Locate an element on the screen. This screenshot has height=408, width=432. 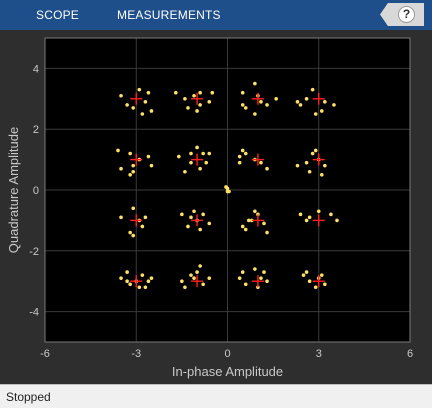
x-tick-label: -6 is located at coordinates (45, 354).